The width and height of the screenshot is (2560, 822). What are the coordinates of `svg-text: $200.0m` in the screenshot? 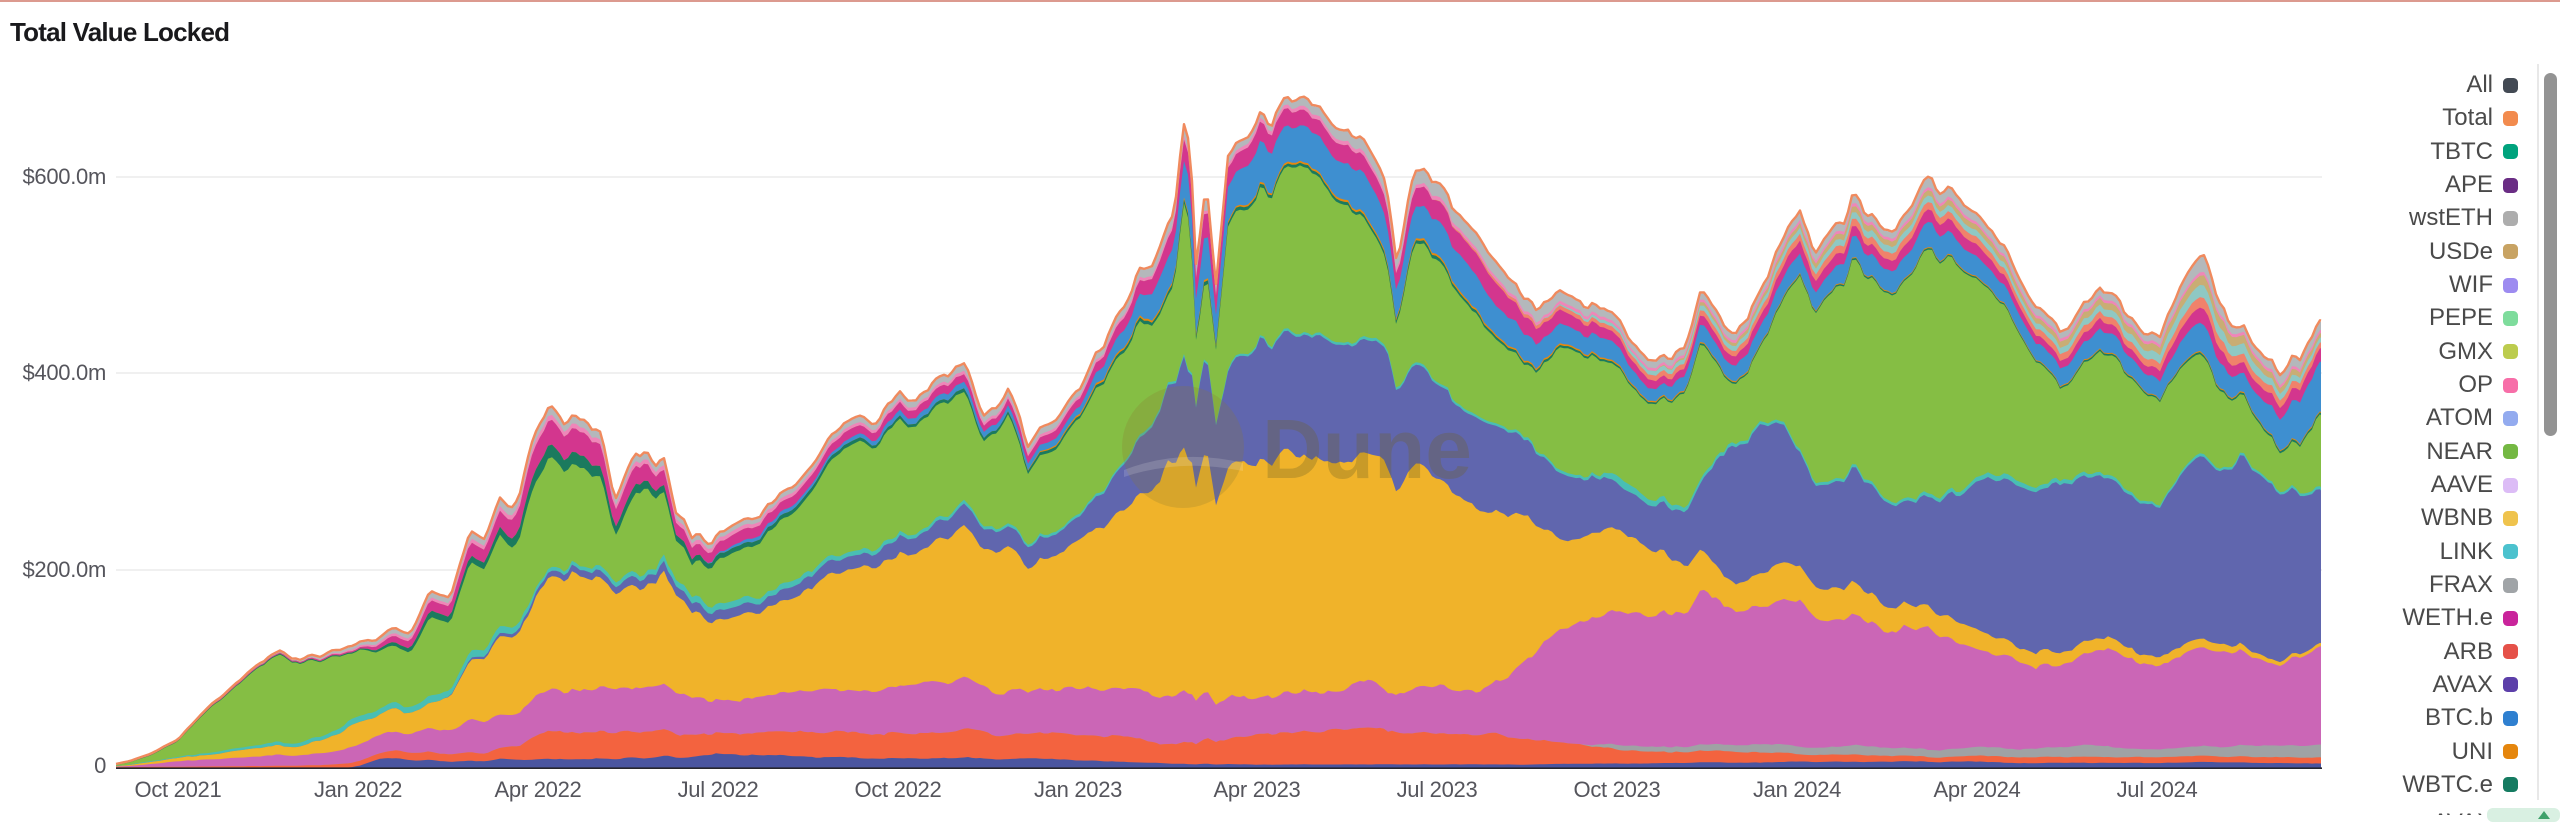 It's located at (64, 569).